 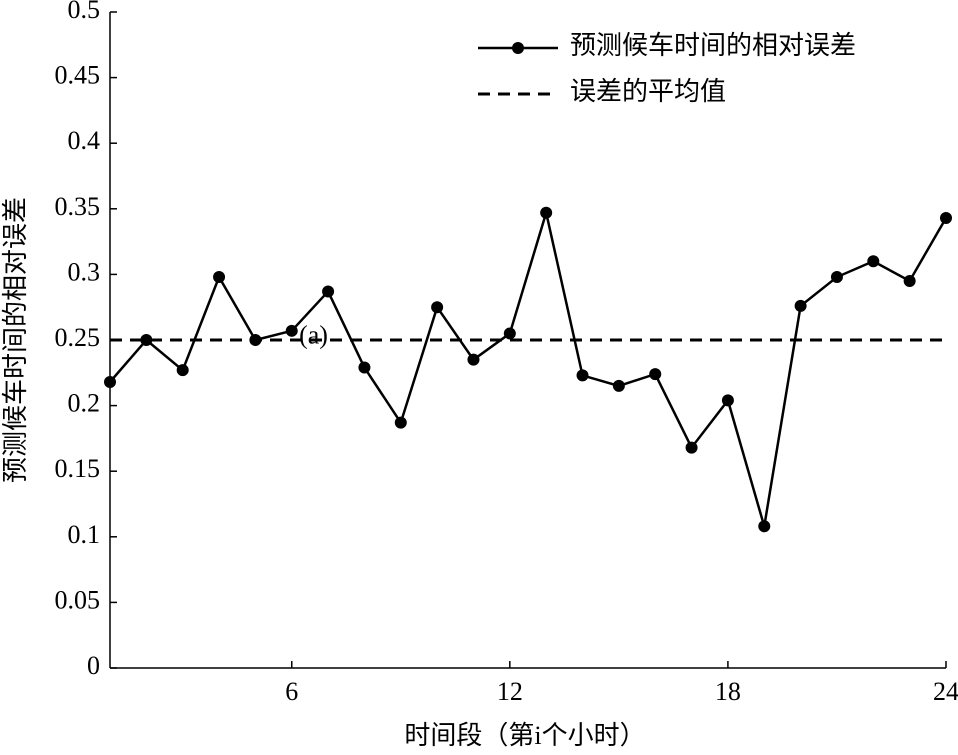 What do you see at coordinates (78, 75) in the screenshot?
I see `y-tick-label: 0.45` at bounding box center [78, 75].